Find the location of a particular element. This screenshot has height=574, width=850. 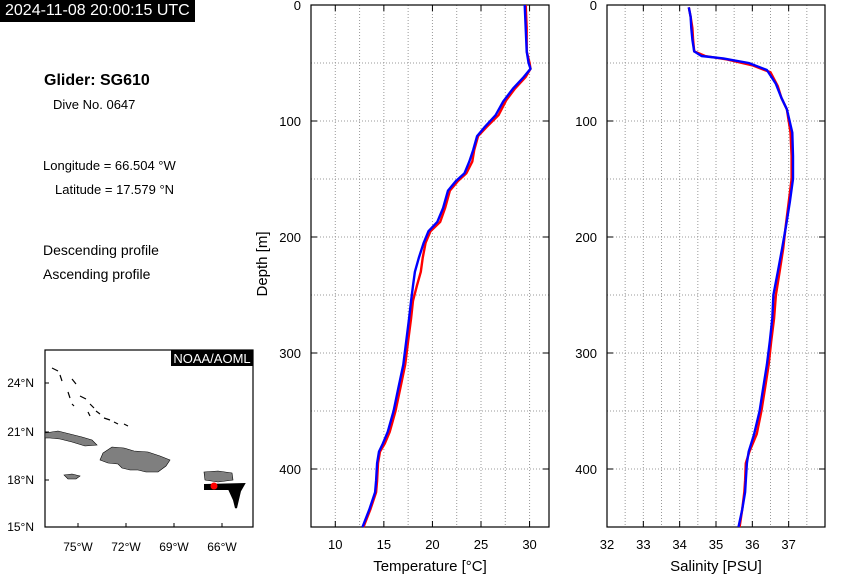

glider-track is located at coordinates (225, 495).